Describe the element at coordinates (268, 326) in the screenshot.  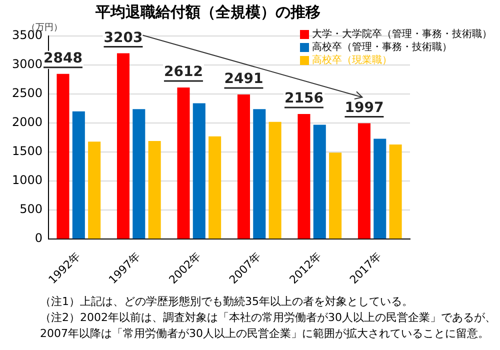
I see `text: （注2）2002年以前は、調査対象は「本社の常用労働者が30人以上の民営企業」であるが、 2007年以降は「常用労働者が30人以上の民営企業」に範囲が拡大されていることに留意。` at that location.